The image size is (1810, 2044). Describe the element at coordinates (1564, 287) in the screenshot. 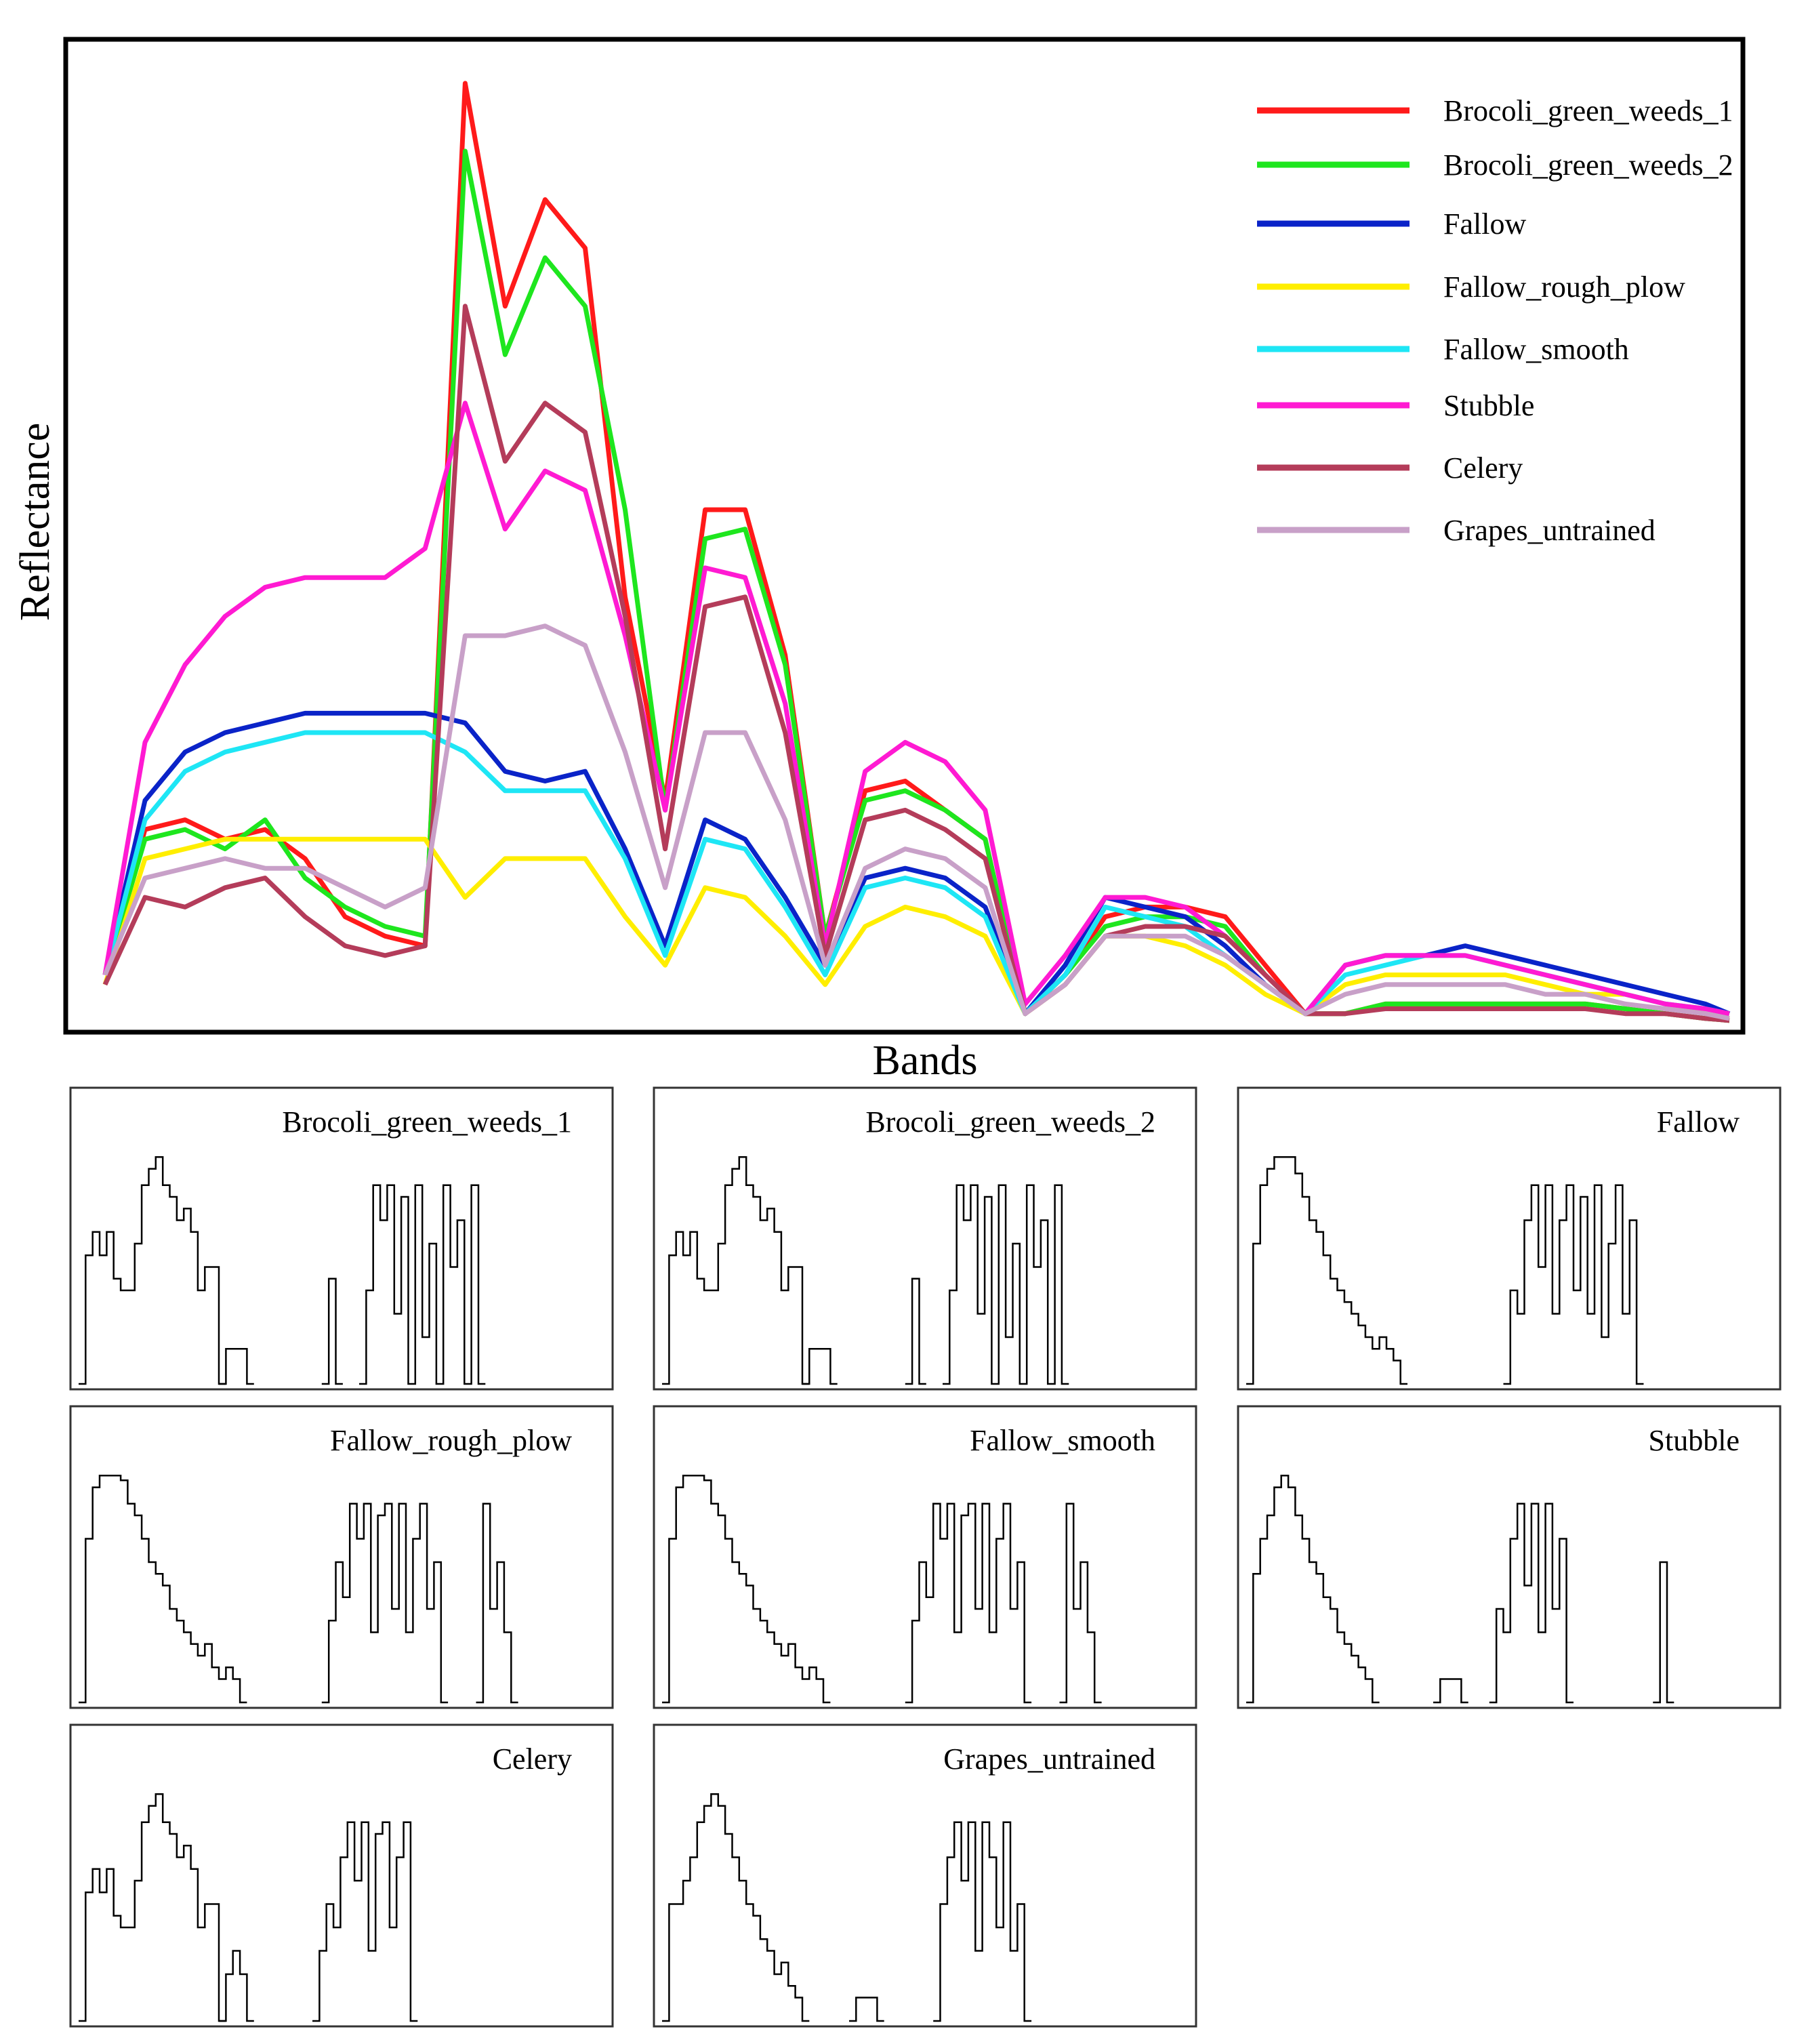

I see `legend-label: Fallow_rough_plow` at that location.